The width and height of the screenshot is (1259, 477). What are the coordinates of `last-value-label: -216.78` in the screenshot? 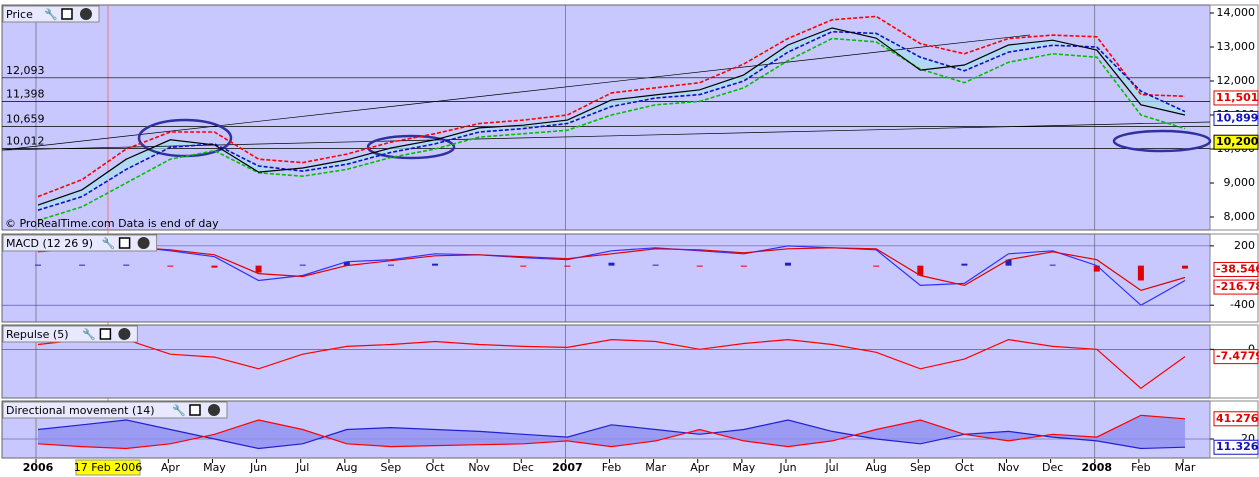 It's located at (1237, 286).